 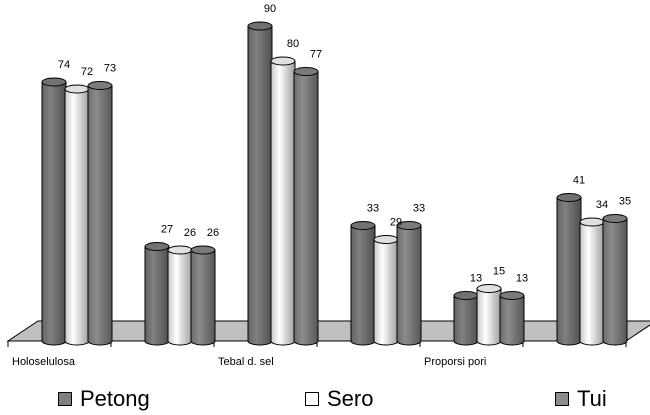 I want to click on legend-label-sero: Sero, so click(x=350, y=398).